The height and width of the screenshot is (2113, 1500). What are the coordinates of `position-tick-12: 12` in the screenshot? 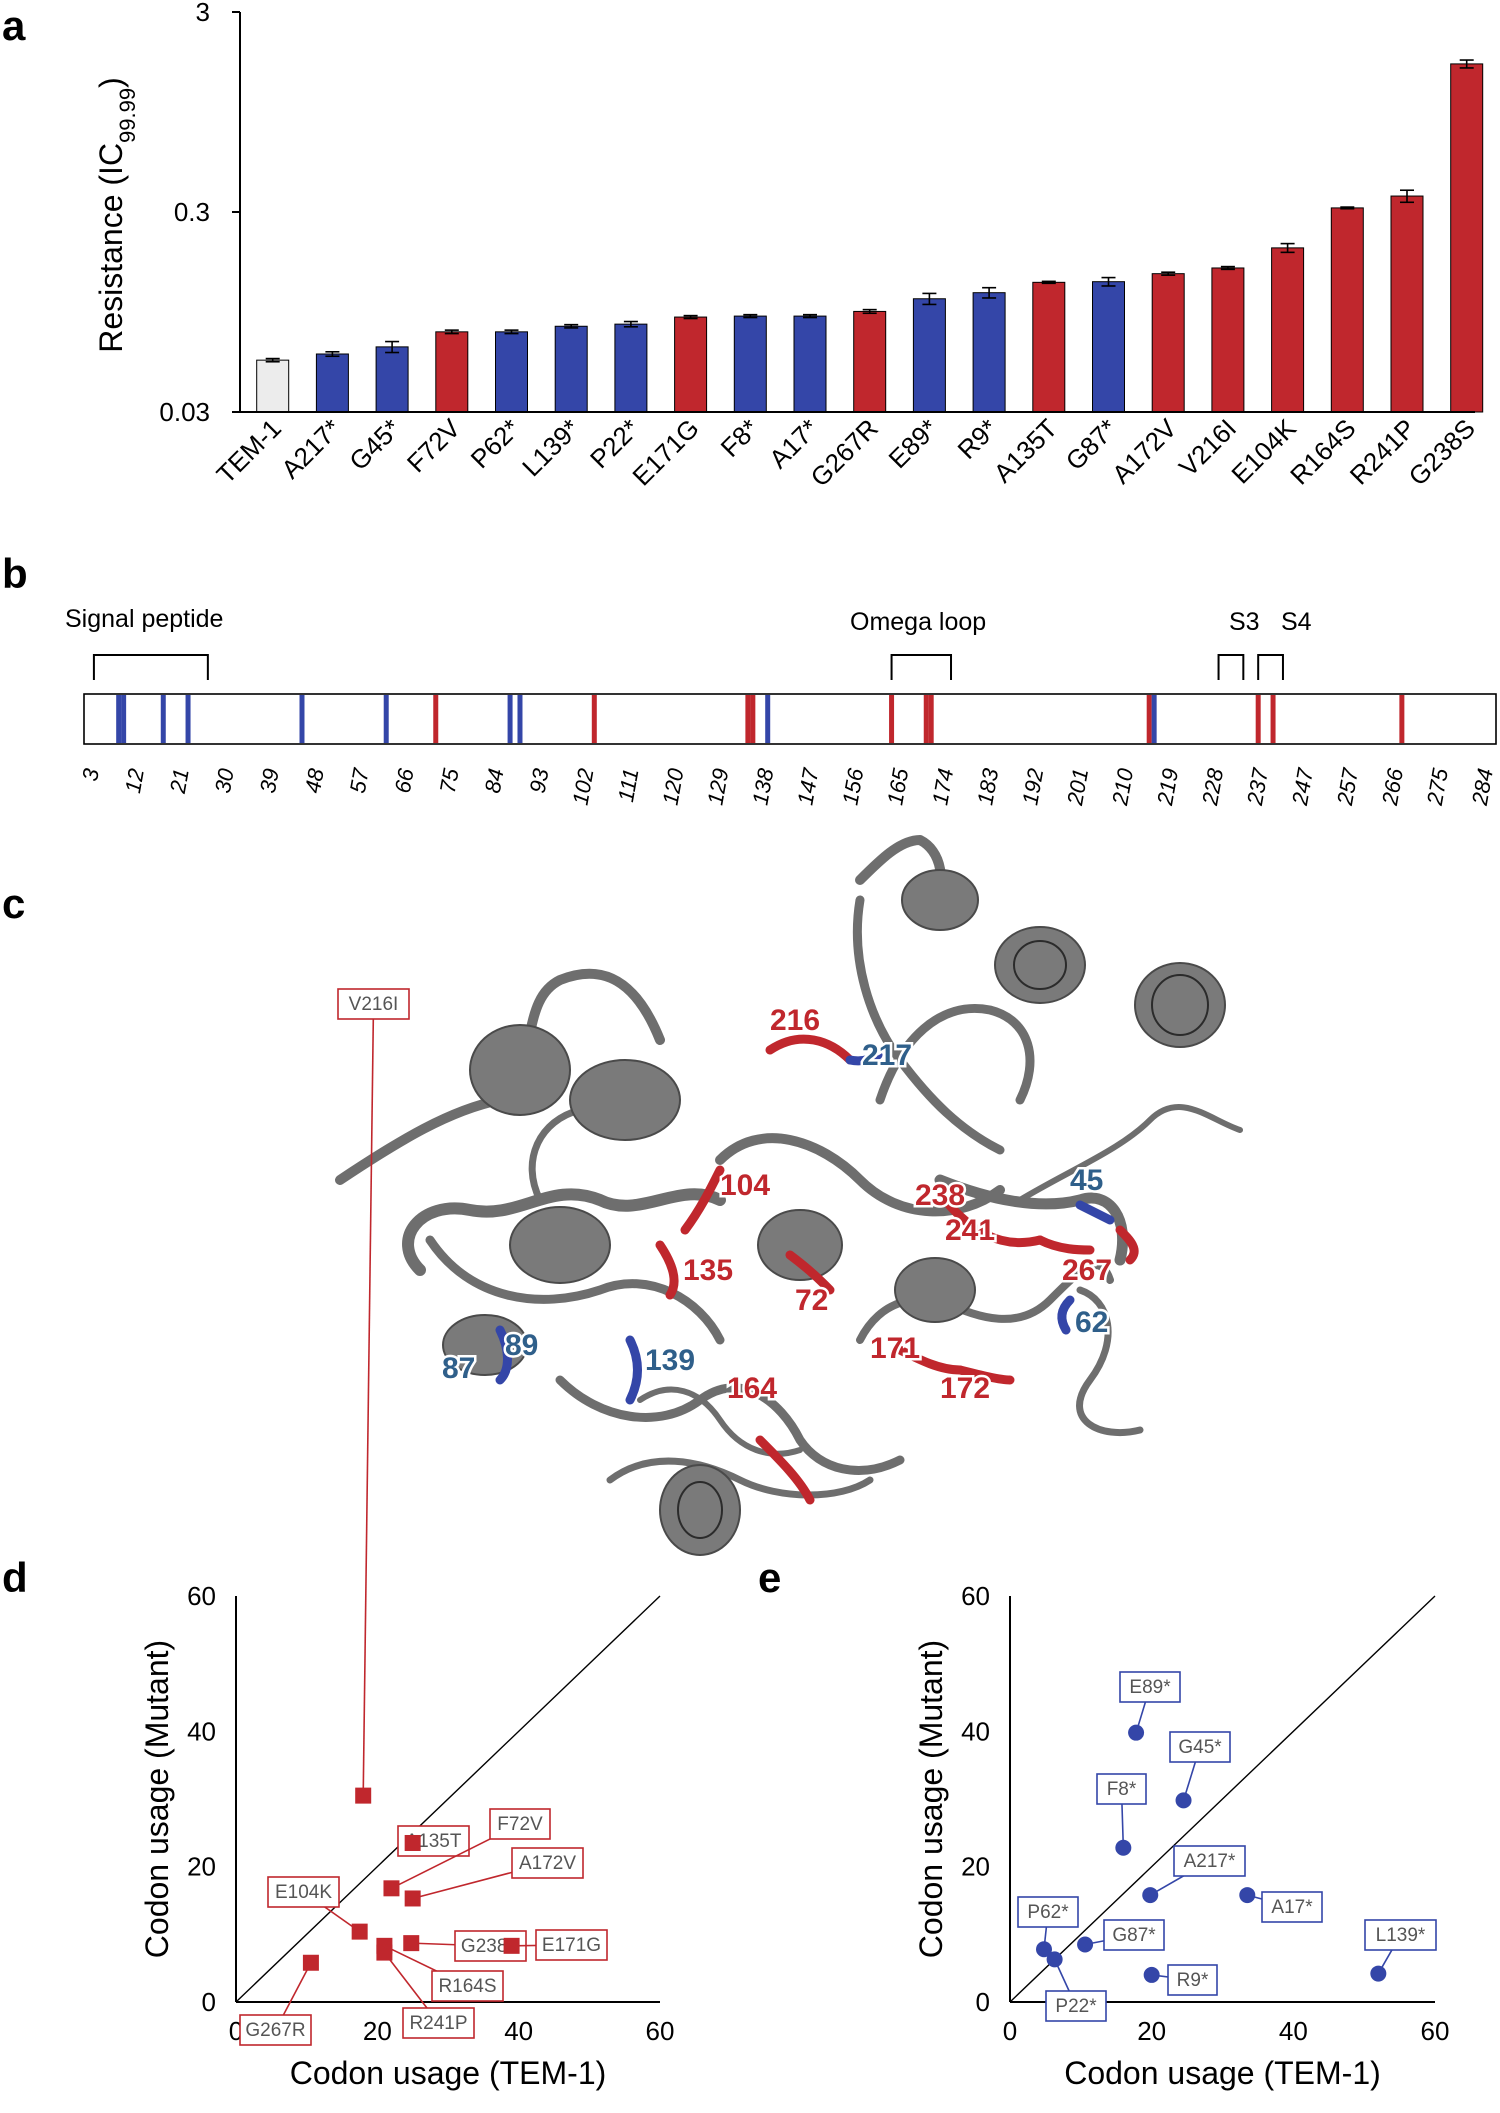 It's located at (134, 781).